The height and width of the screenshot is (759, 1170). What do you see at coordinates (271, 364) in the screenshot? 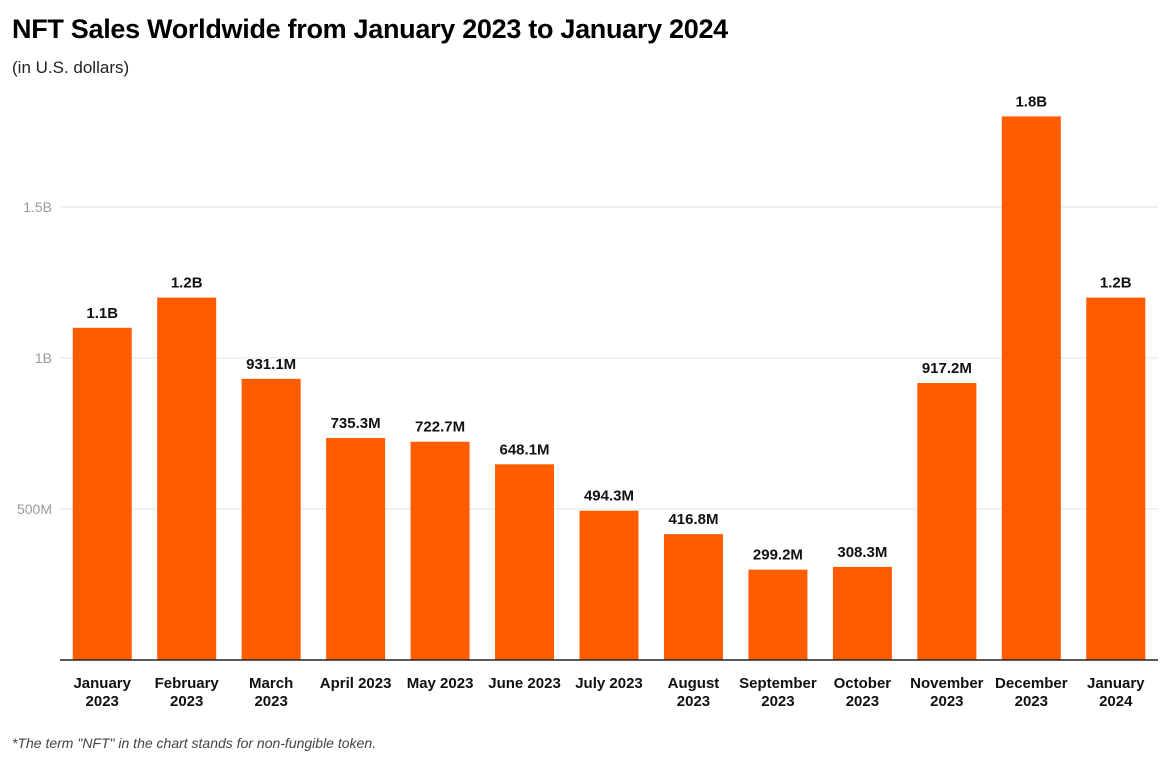
I see `data-label: 931.1M` at bounding box center [271, 364].